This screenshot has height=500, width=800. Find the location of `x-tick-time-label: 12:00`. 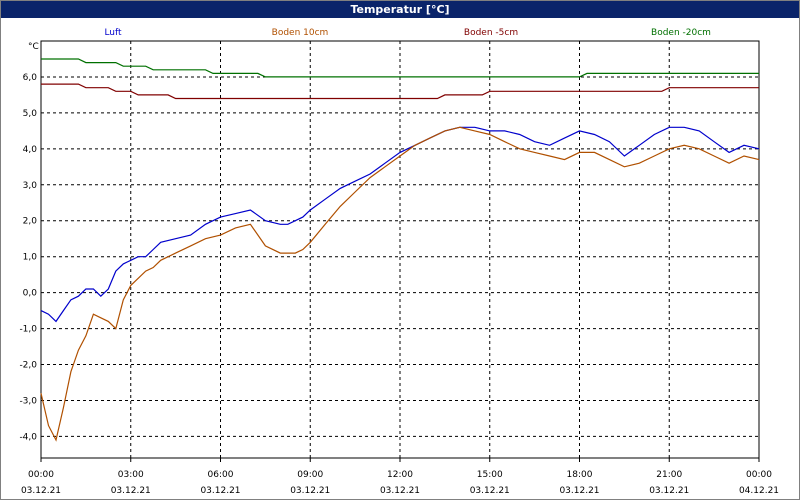

x-tick-time-label: 12:00 is located at coordinates (400, 475).